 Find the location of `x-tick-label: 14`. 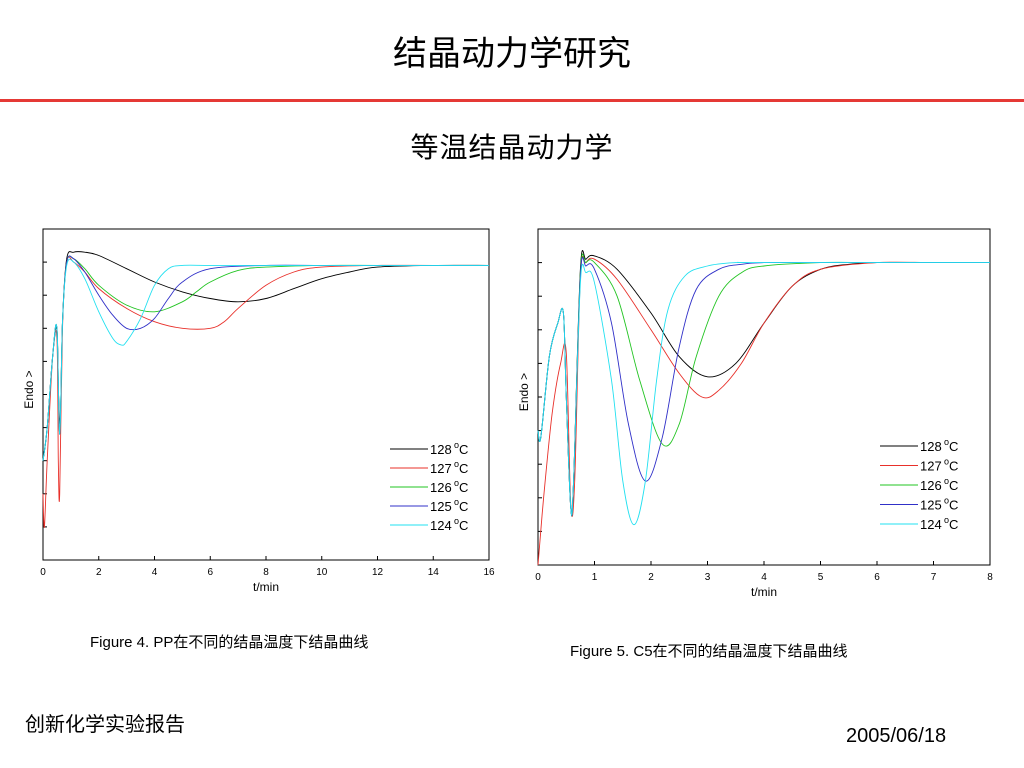

x-tick-label: 14 is located at coordinates (434, 572).